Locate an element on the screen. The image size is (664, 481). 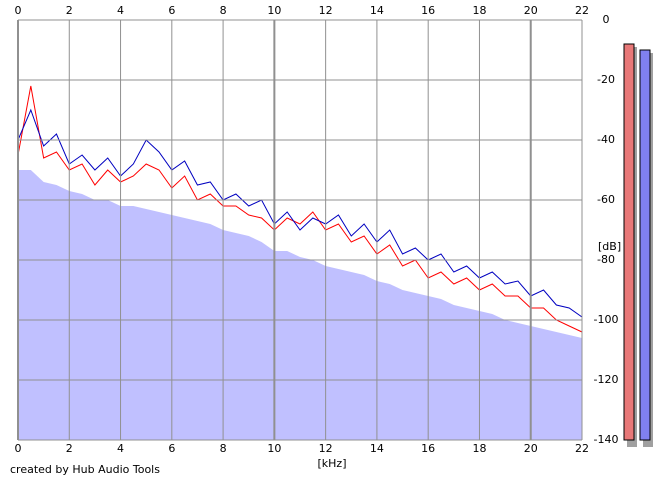
y-tick-label: -140 is located at coordinates (606, 439).